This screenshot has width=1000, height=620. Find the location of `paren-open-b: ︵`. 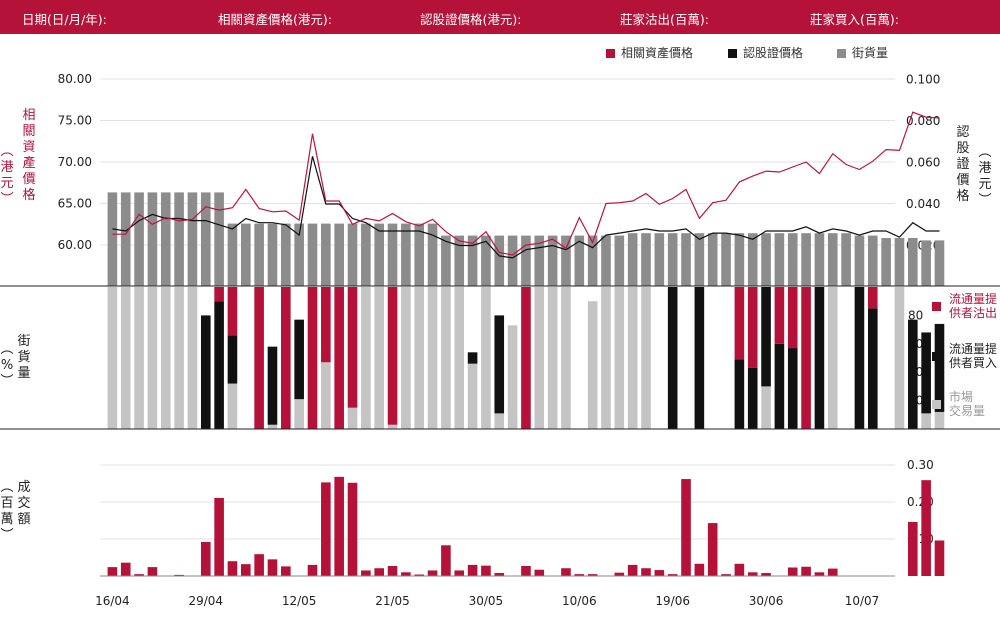

paren-open-b: ︵ is located at coordinates (7, 487).